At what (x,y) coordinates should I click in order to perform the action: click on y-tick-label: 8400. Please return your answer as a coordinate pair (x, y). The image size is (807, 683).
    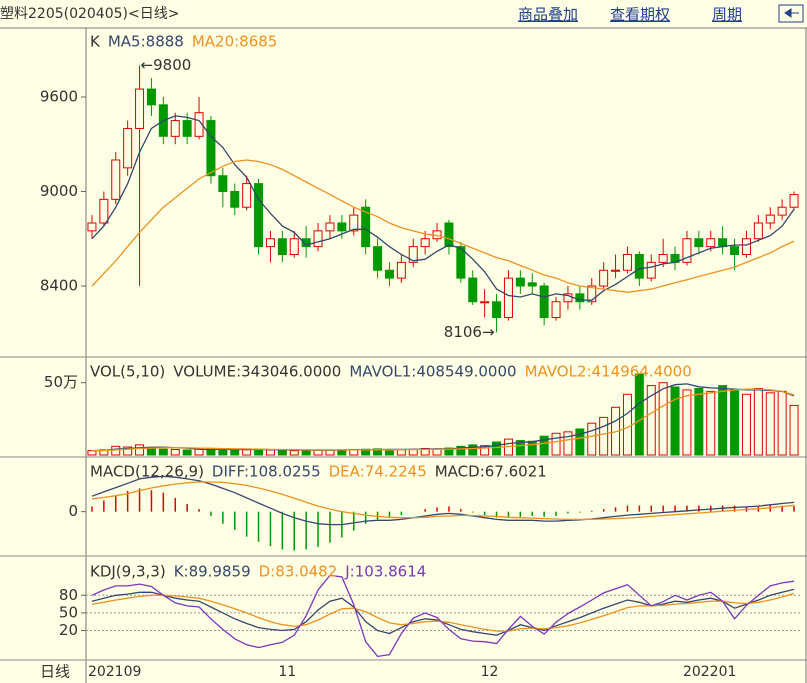
    Looking at the image, I should click on (59, 285).